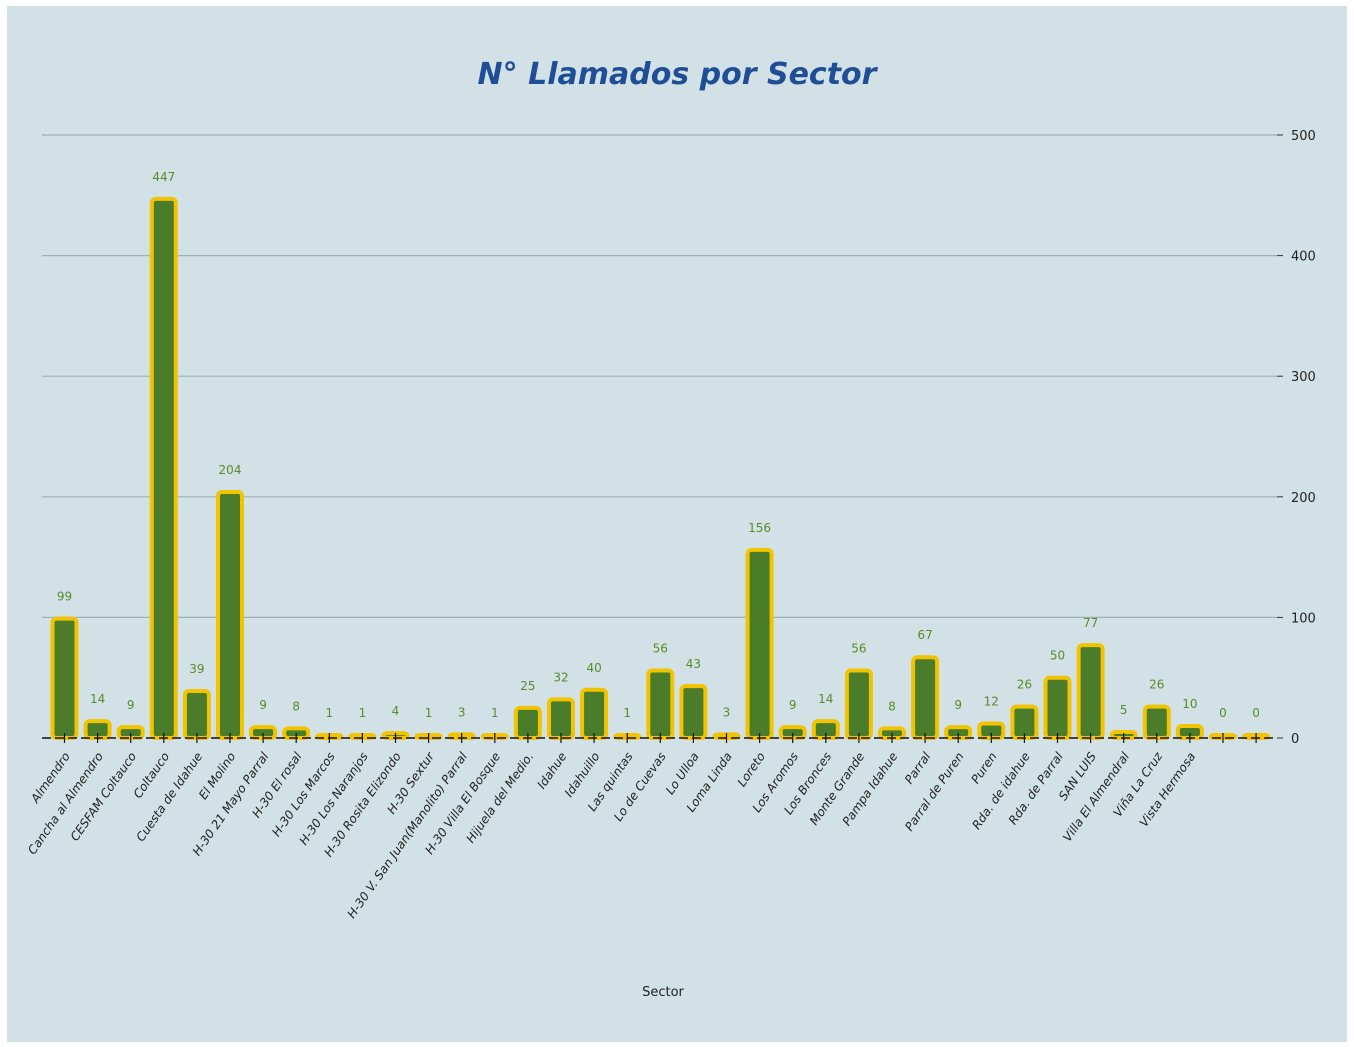  Describe the element at coordinates (751, 769) in the screenshot. I see `category-label: Loreto` at that location.